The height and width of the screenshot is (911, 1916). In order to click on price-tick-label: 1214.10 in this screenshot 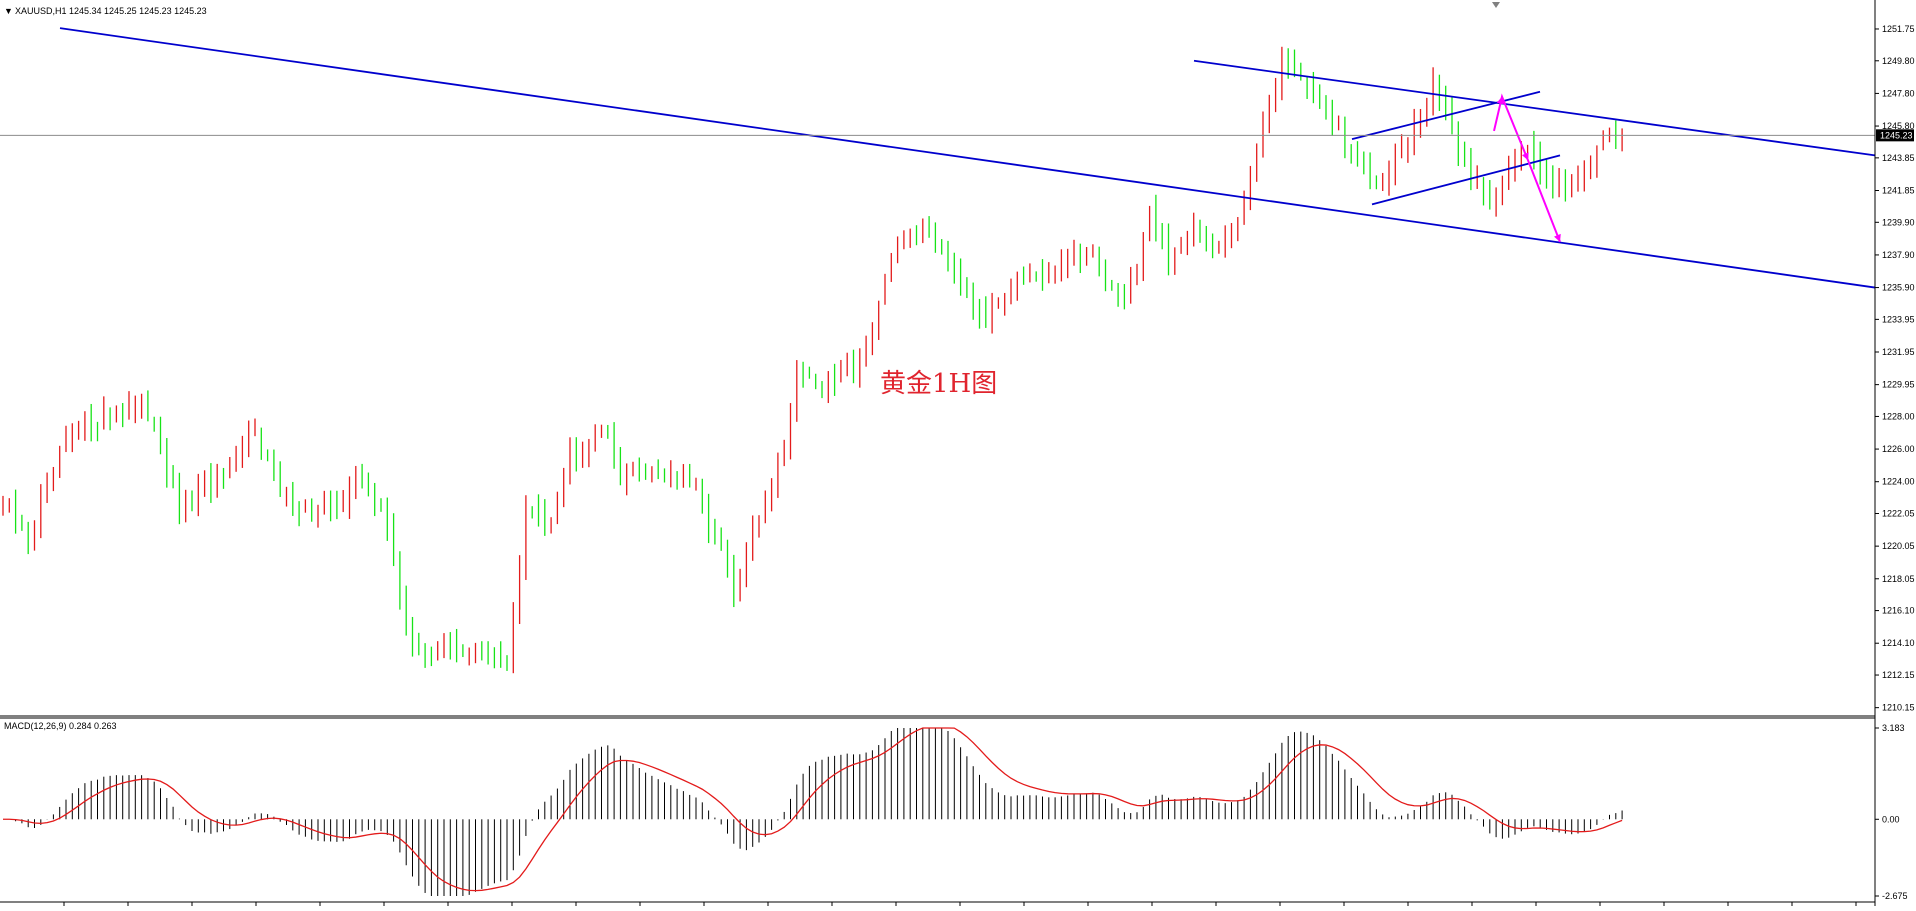, I will do `click(1898, 643)`.